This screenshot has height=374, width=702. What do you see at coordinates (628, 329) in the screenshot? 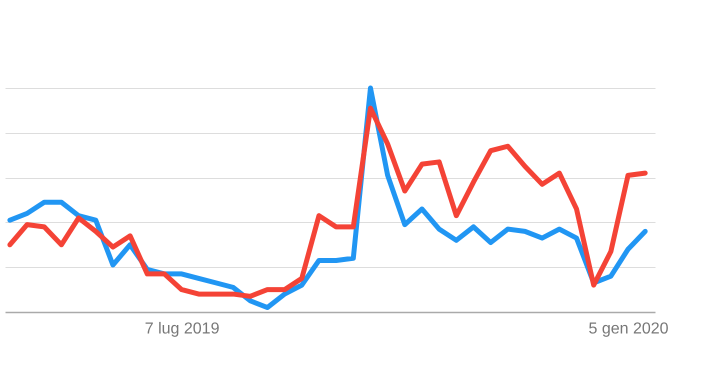
I see `x-tick-label: 5 gen 2020` at bounding box center [628, 329].